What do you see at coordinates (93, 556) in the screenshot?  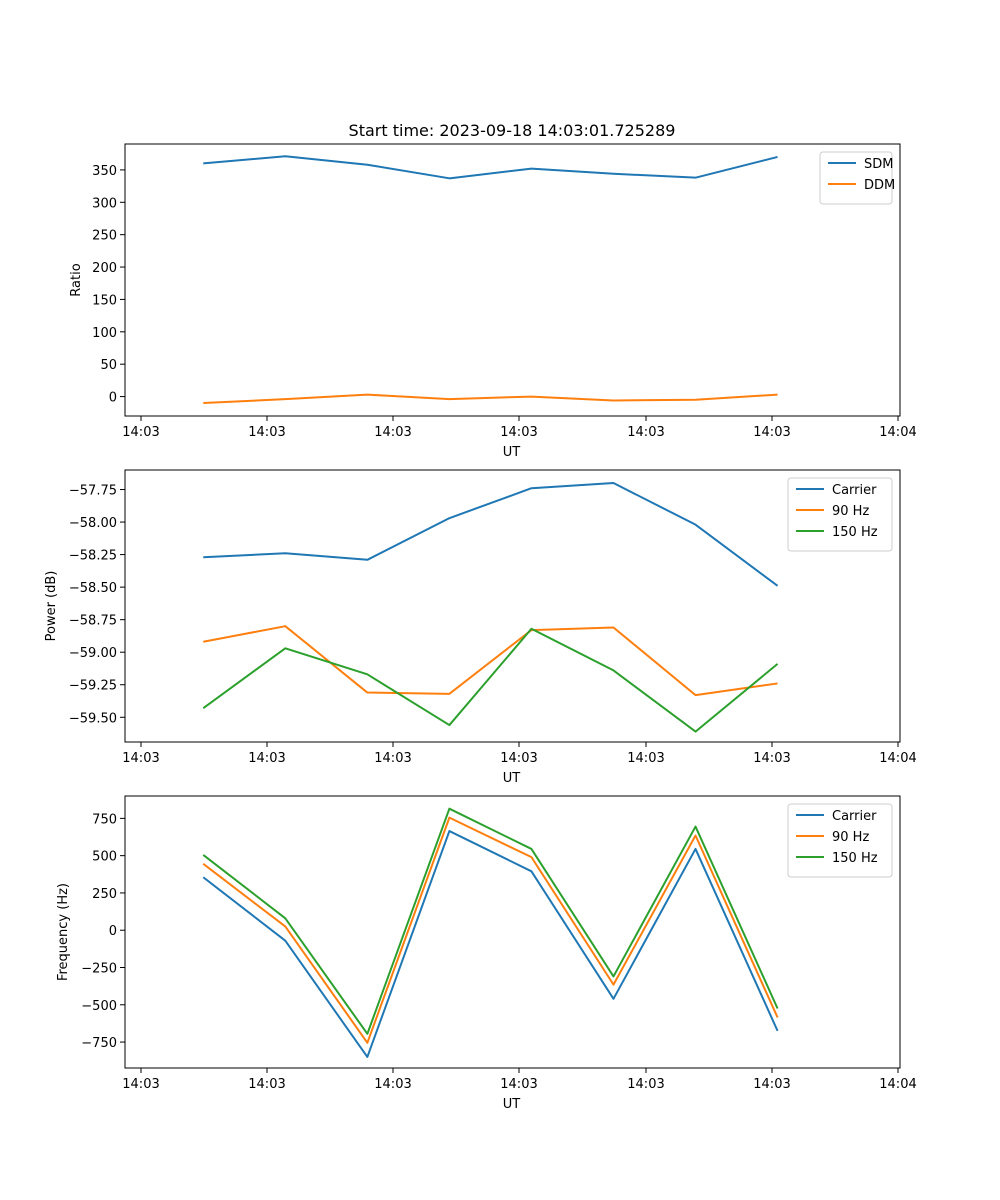 I see `y-tick-label: −58.25` at bounding box center [93, 556].